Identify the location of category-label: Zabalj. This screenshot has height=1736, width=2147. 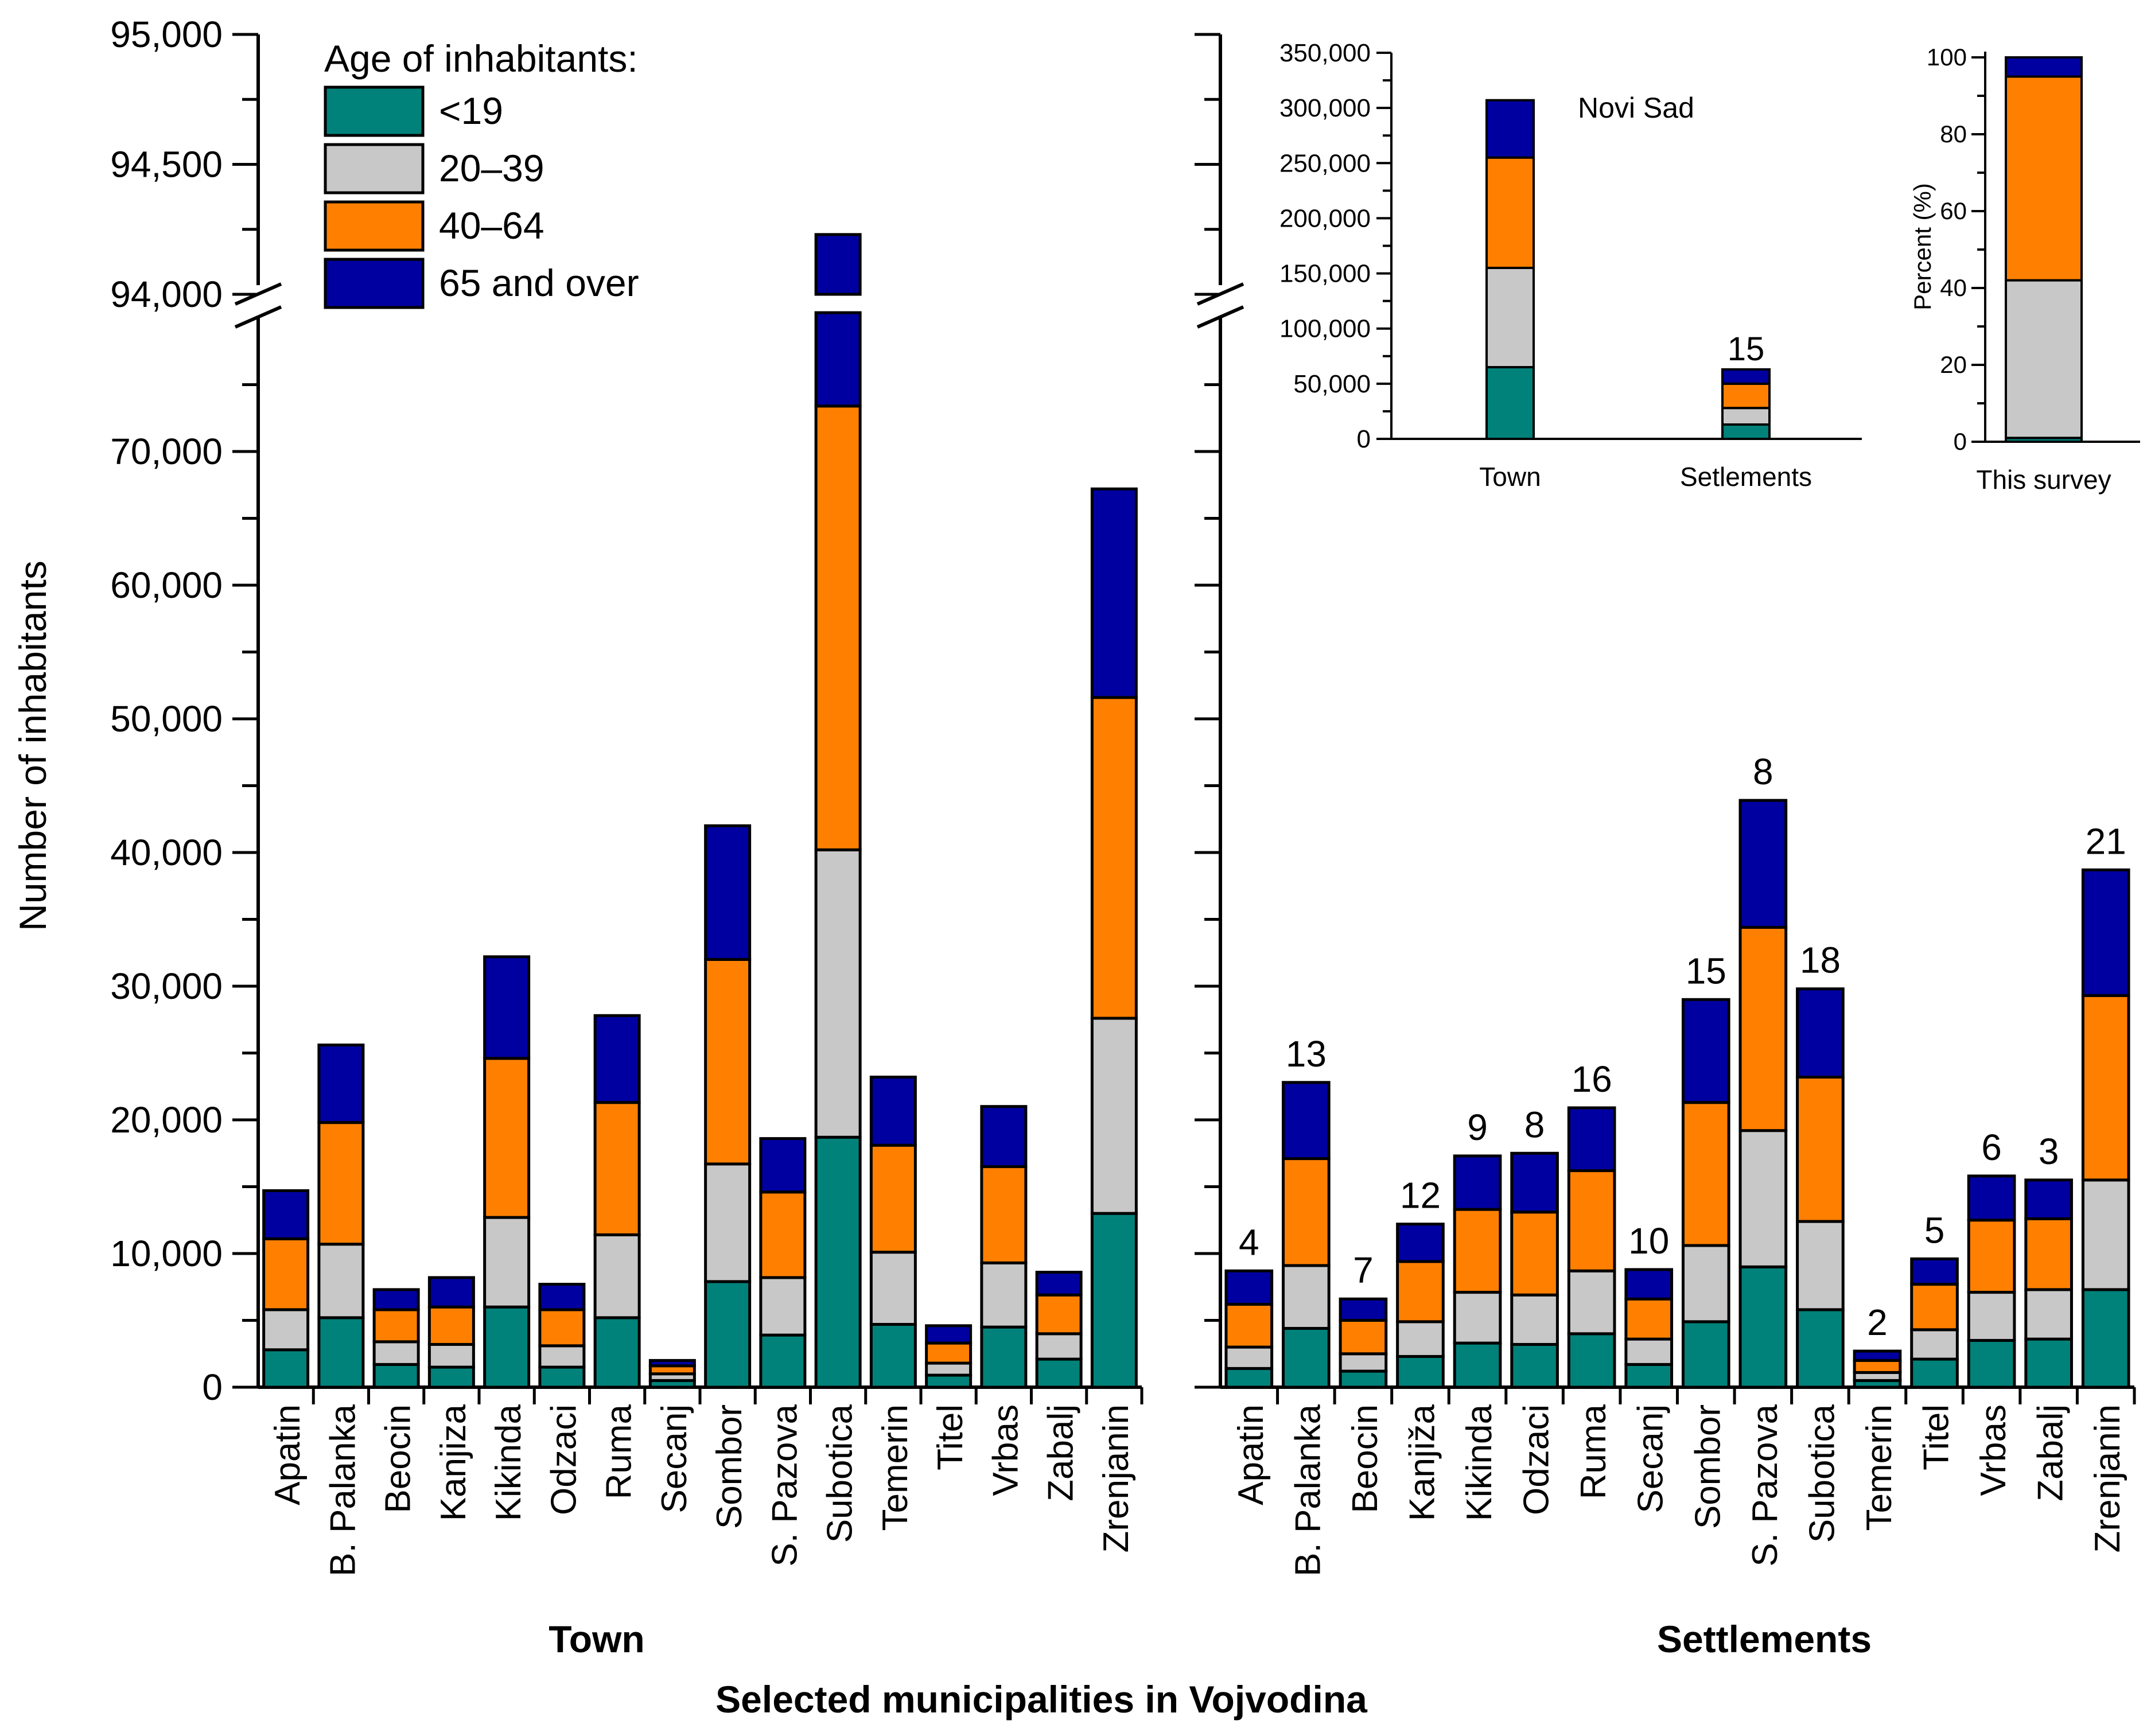
(1061, 1452).